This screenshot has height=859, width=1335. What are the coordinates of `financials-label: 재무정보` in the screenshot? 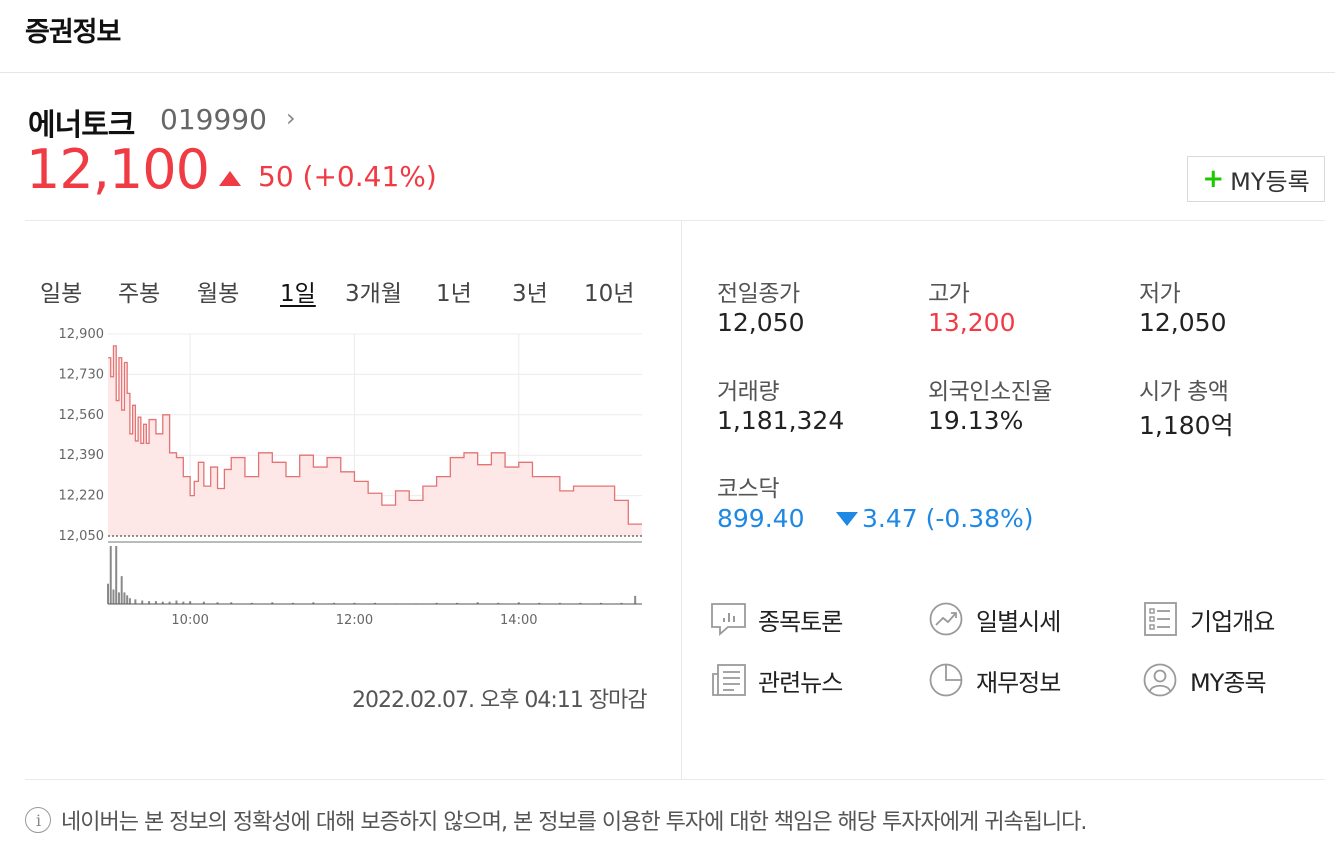 It's located at (1018, 682).